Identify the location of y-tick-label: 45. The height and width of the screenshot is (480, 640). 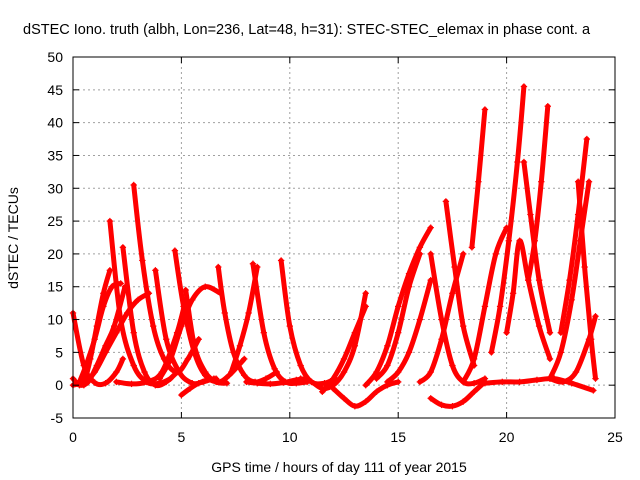
(55, 90).